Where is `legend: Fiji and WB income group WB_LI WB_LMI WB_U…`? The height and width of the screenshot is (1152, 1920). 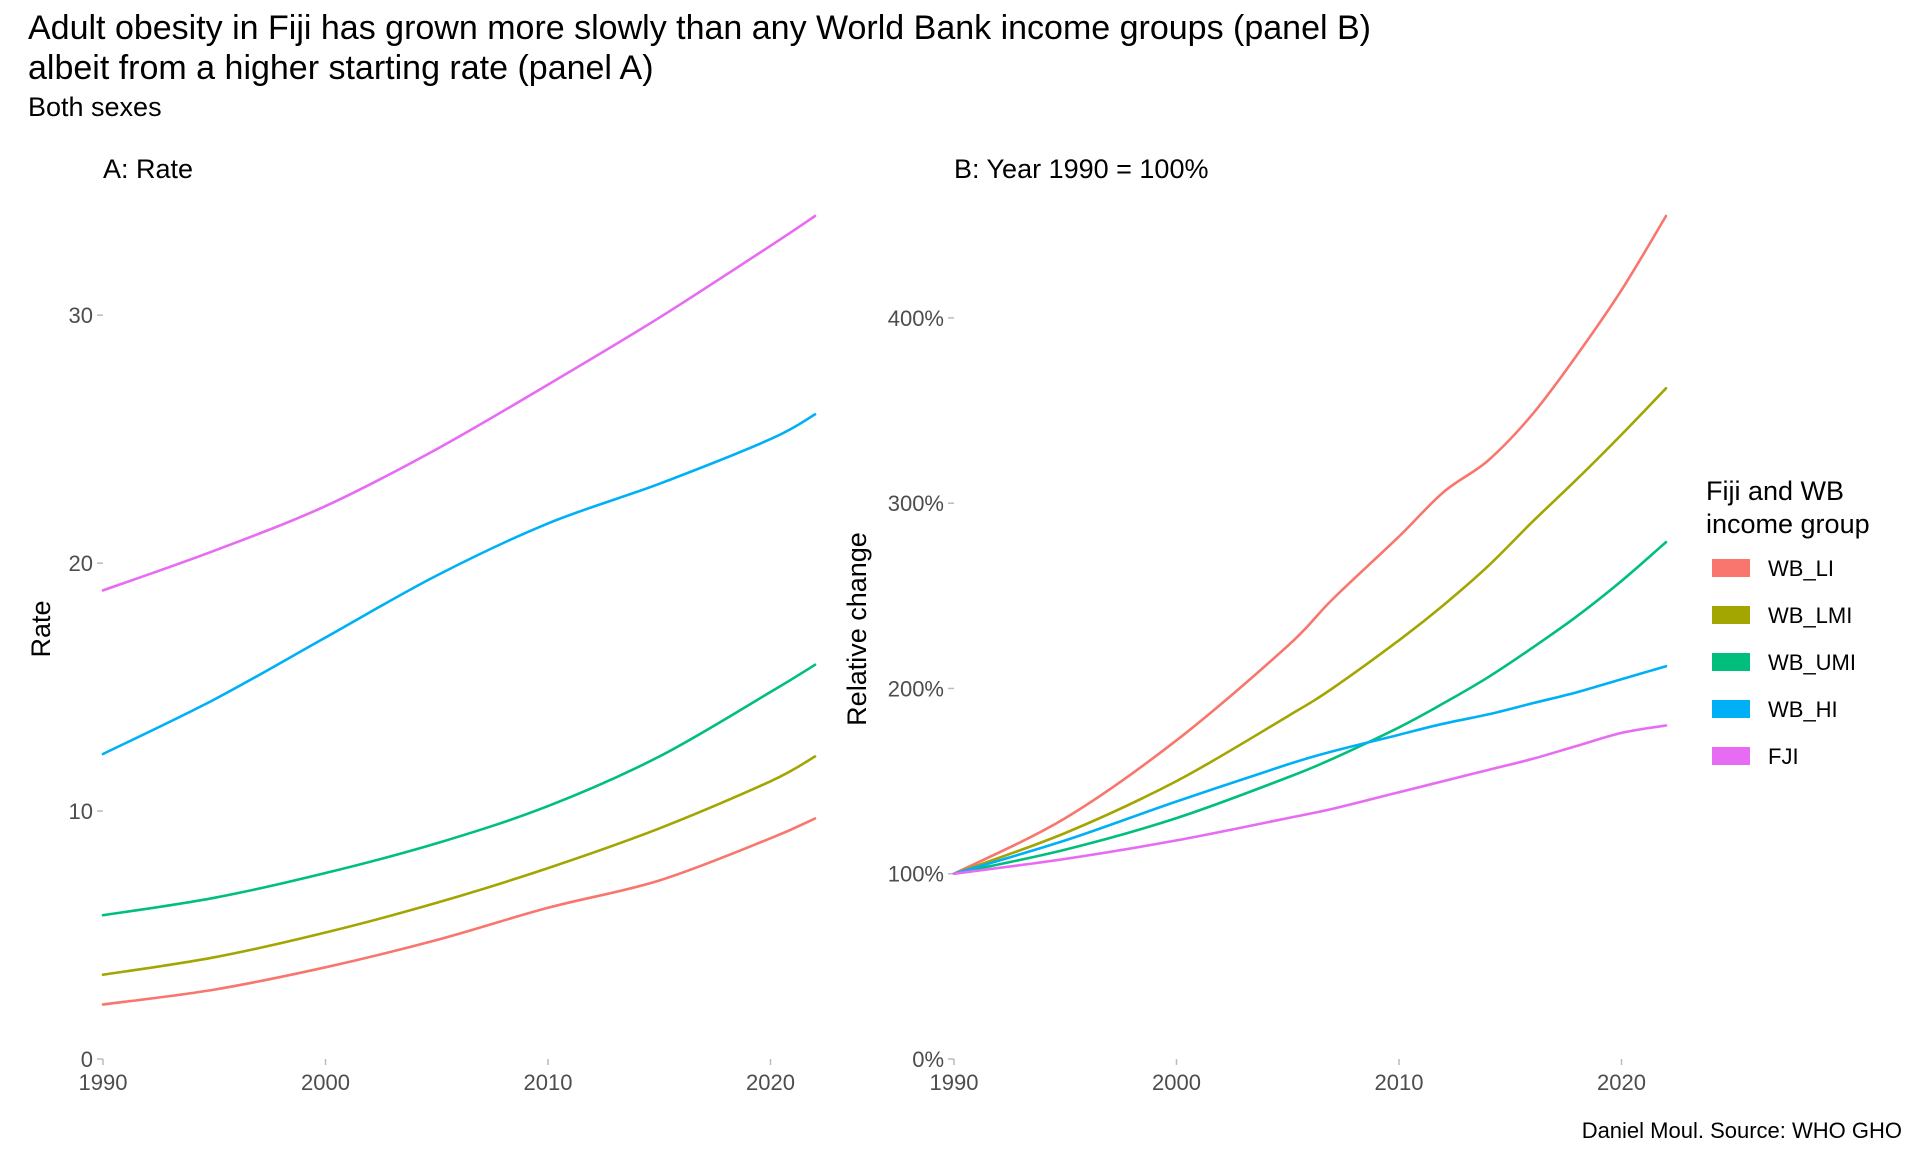 legend: Fiji and WB income group WB_LI WB_LMI WB_U… is located at coordinates (1788, 622).